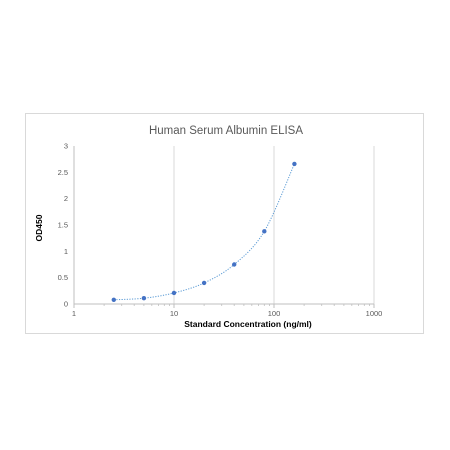  Describe the element at coordinates (248, 324) in the screenshot. I see `x-axis-title: Standard Concentration (ng/ml)` at that location.